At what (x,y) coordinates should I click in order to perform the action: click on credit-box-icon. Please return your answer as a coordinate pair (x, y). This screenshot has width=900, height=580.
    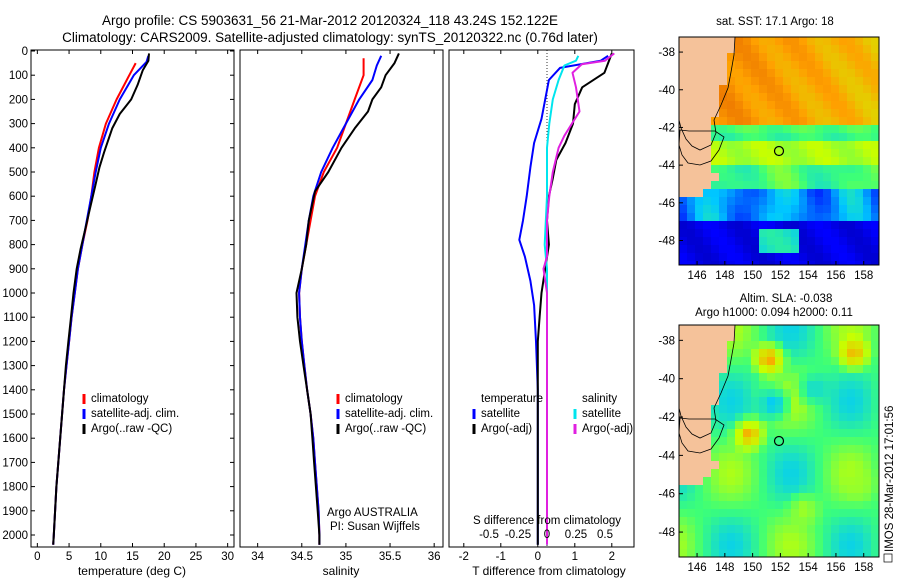
    Looking at the image, I should click on (888, 558).